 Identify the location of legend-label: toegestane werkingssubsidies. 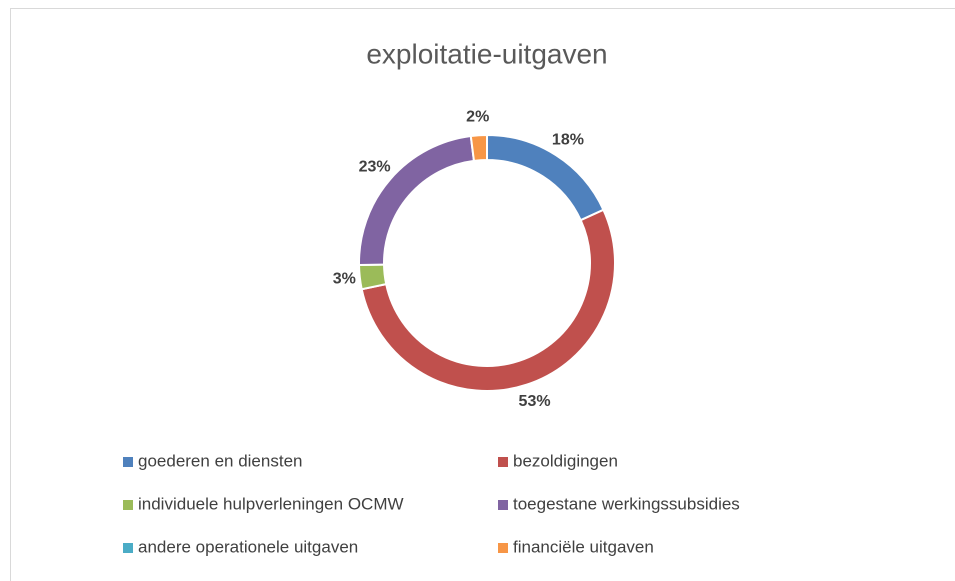
(626, 503).